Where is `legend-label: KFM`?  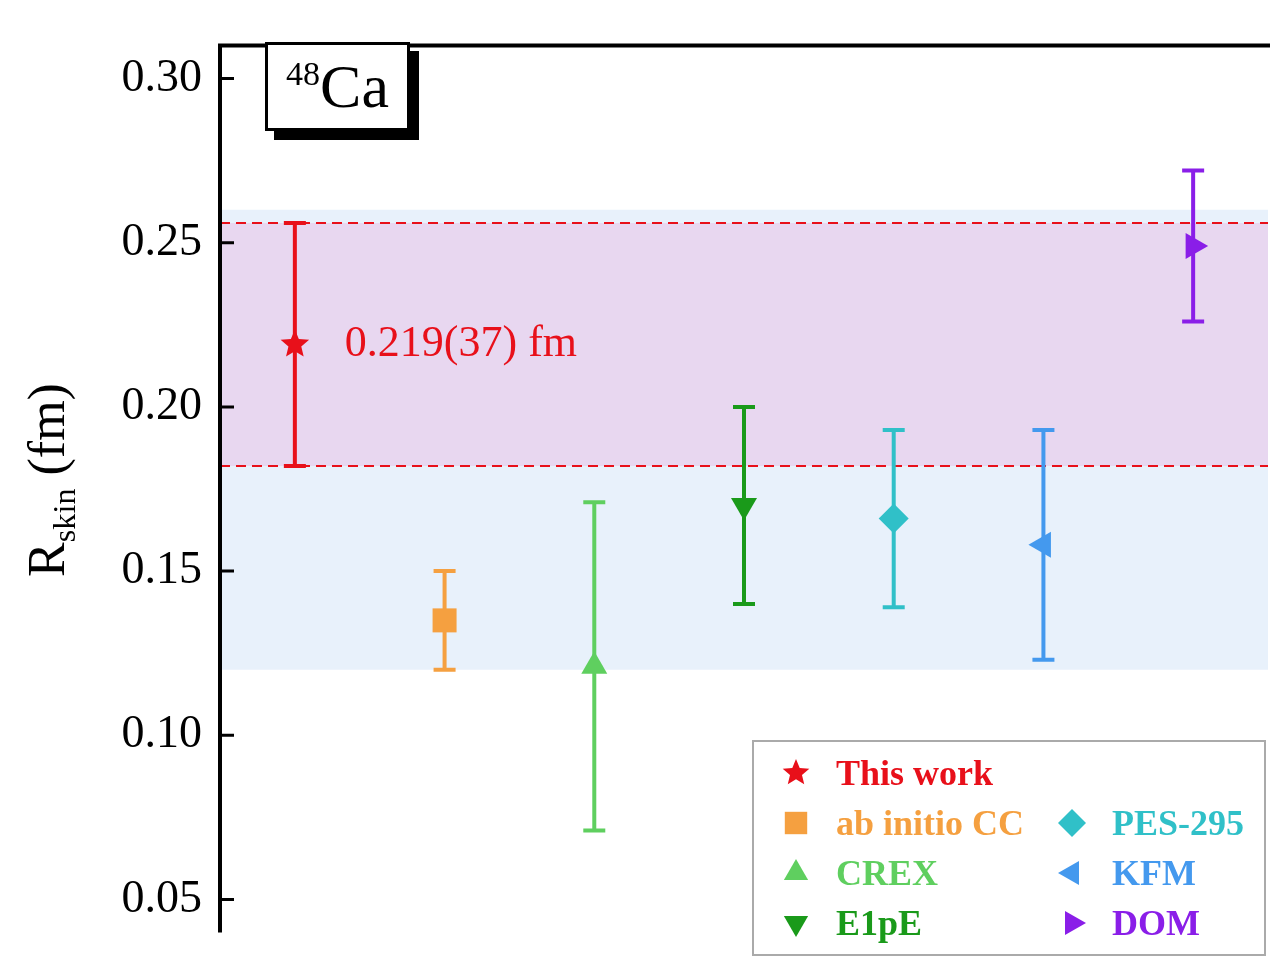
legend-label: KFM is located at coordinates (1153, 873).